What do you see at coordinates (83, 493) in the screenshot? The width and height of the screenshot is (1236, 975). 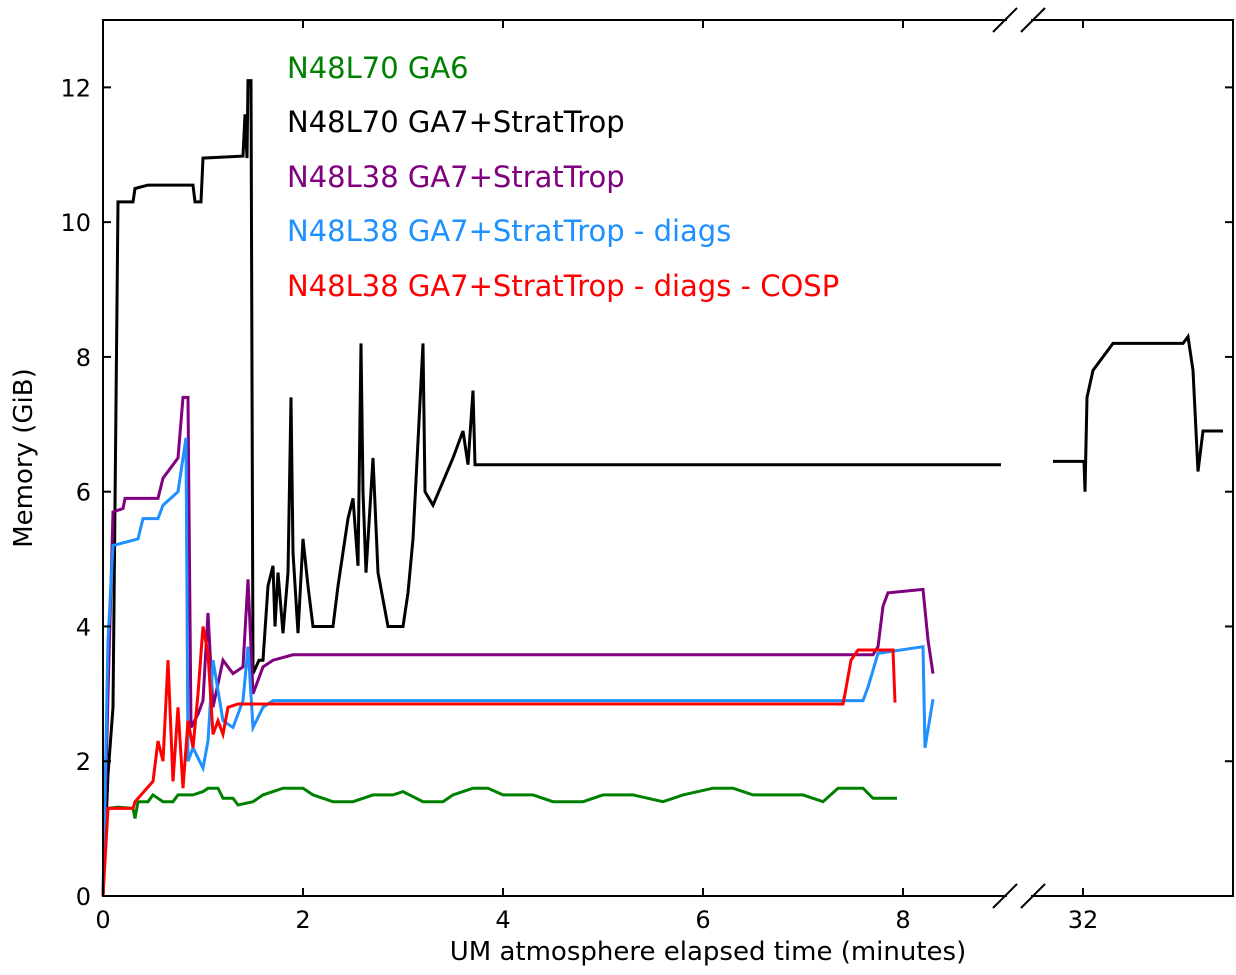 I see `y-tick-label: 6` at bounding box center [83, 493].